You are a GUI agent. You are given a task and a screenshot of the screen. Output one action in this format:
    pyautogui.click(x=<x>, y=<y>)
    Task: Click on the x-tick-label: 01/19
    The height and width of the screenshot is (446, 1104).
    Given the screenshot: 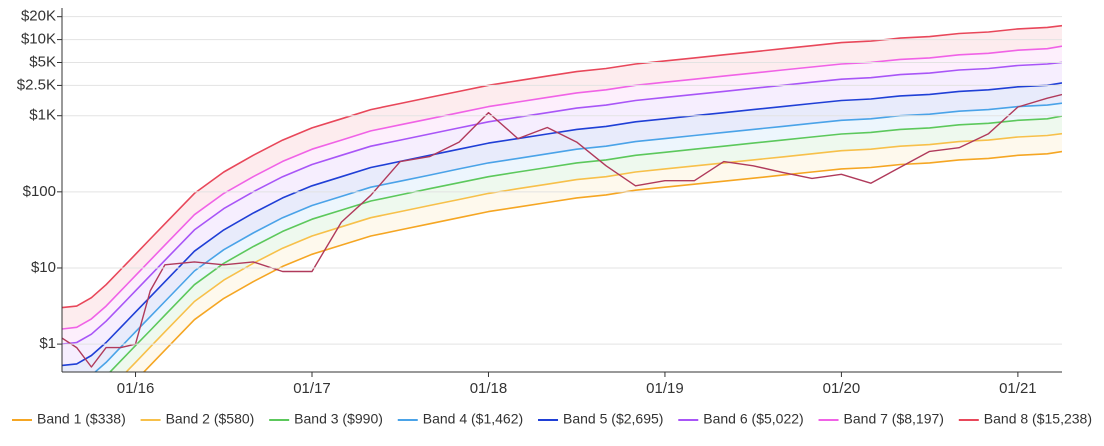 What is the action you would take?
    pyautogui.click(x=665, y=388)
    